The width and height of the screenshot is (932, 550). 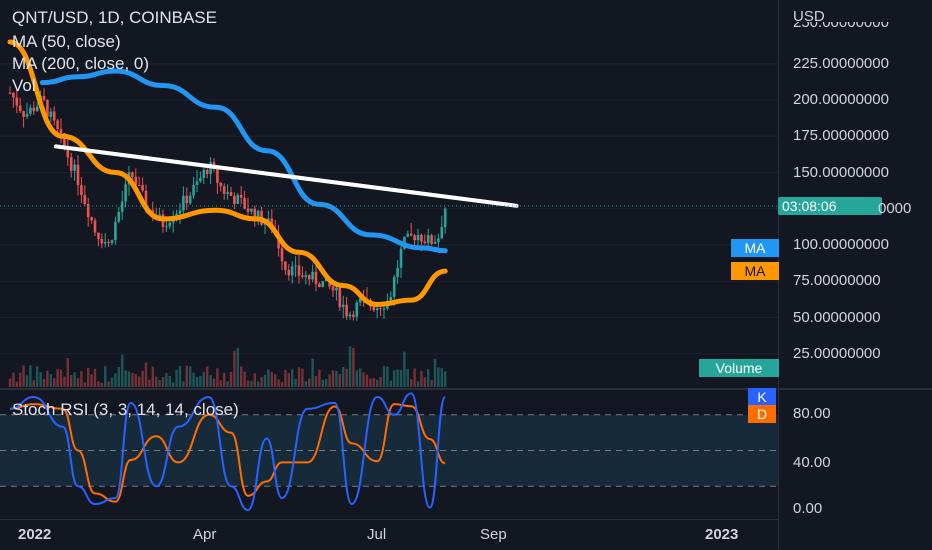 What do you see at coordinates (114, 17) in the screenshot?
I see `symbol-legend: QNT/USD, 1D, COINBASE` at bounding box center [114, 17].